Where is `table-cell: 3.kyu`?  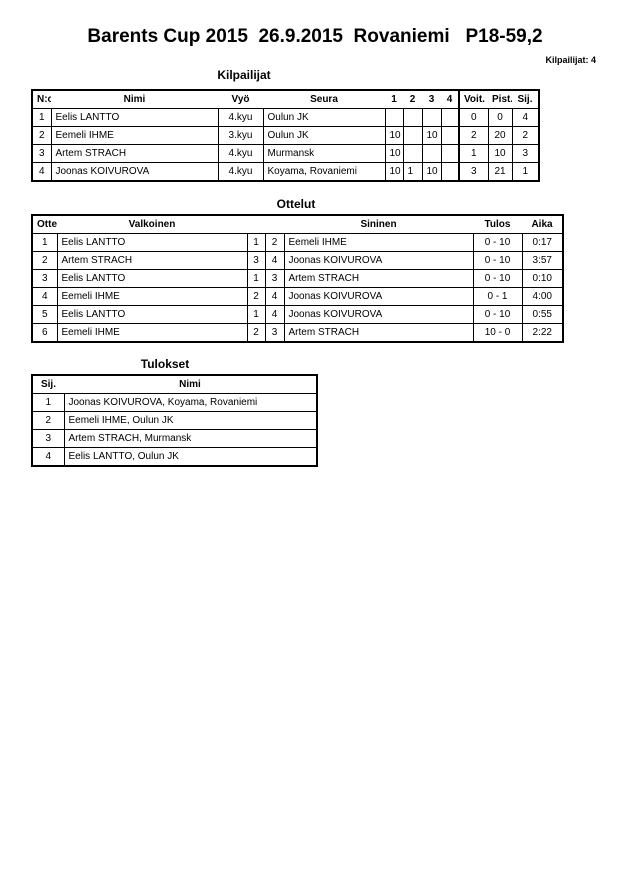 table-cell: 3.kyu is located at coordinates (240, 135).